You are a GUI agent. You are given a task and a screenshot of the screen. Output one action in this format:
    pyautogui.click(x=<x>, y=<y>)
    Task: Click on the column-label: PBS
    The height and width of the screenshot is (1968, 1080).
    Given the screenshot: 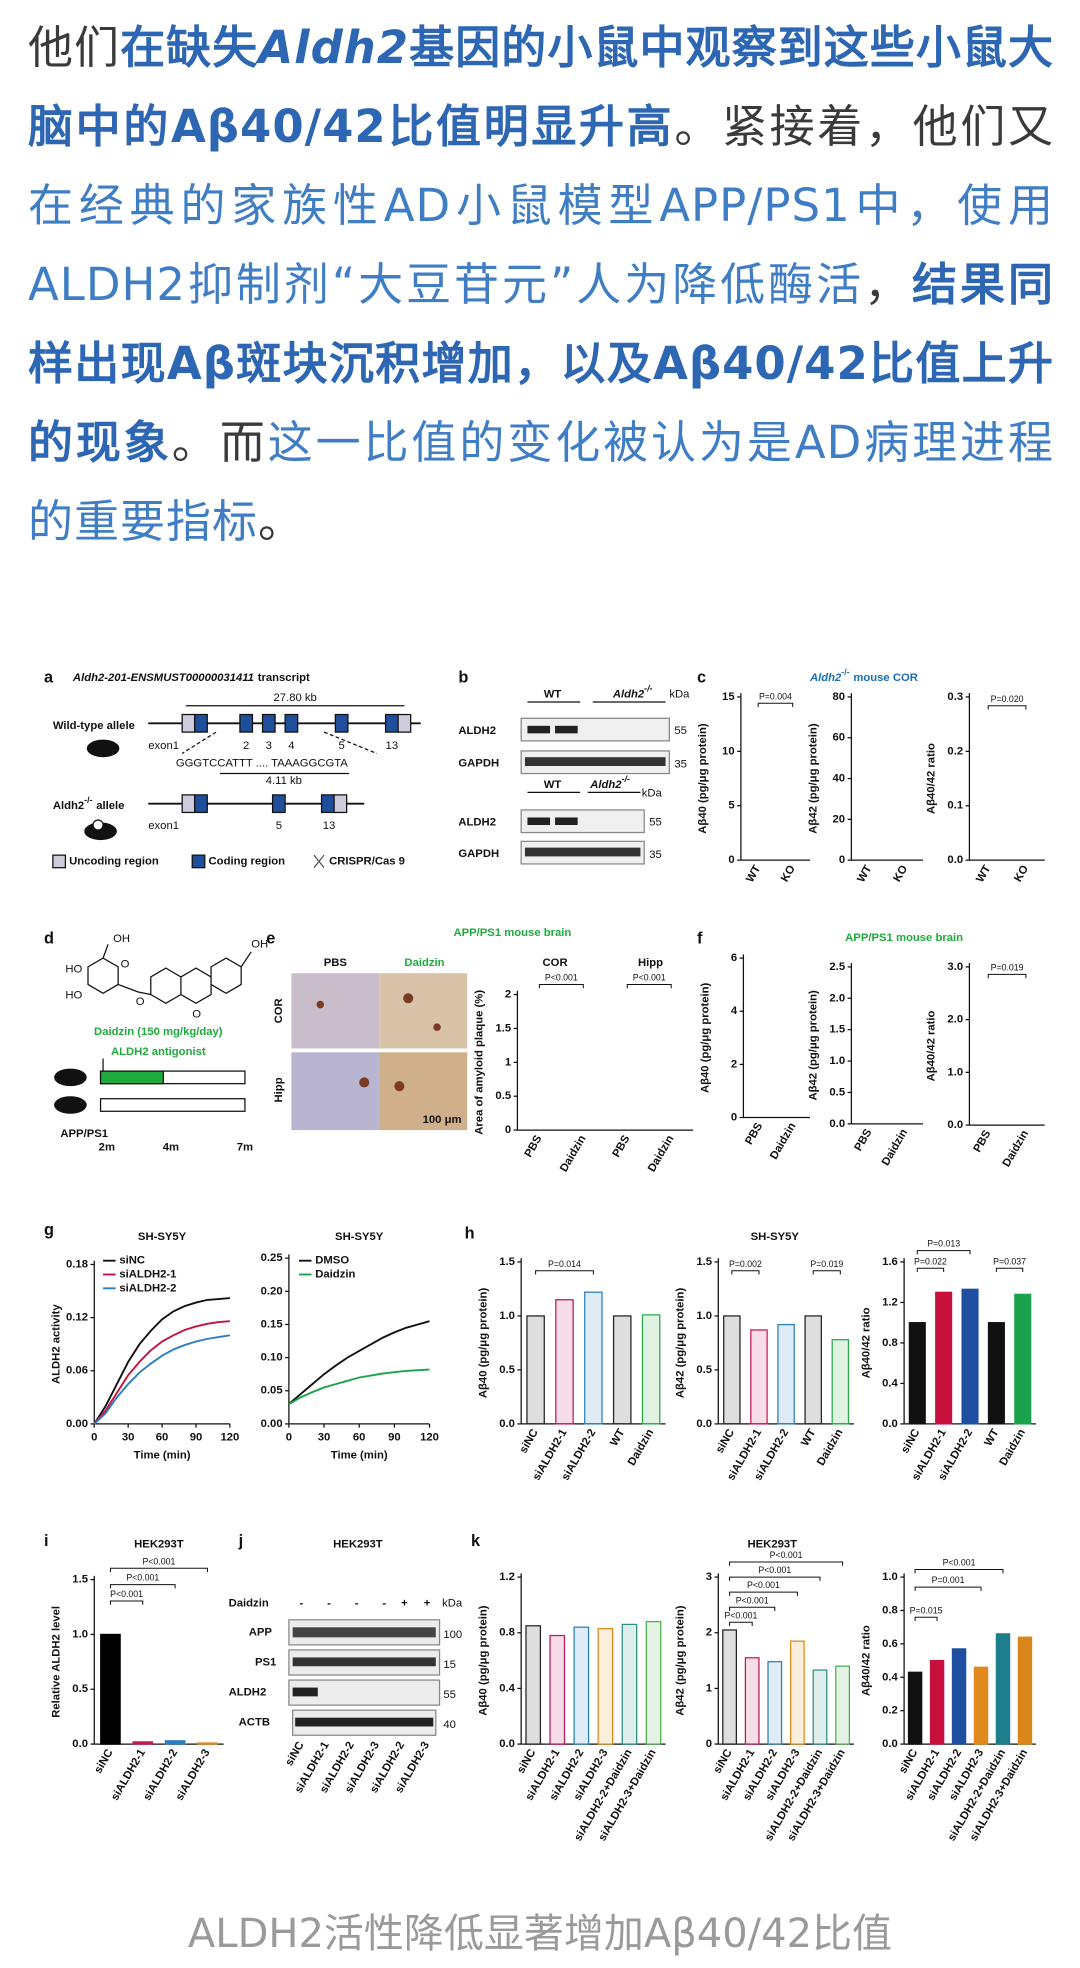 What is the action you would take?
    pyautogui.click(x=336, y=963)
    